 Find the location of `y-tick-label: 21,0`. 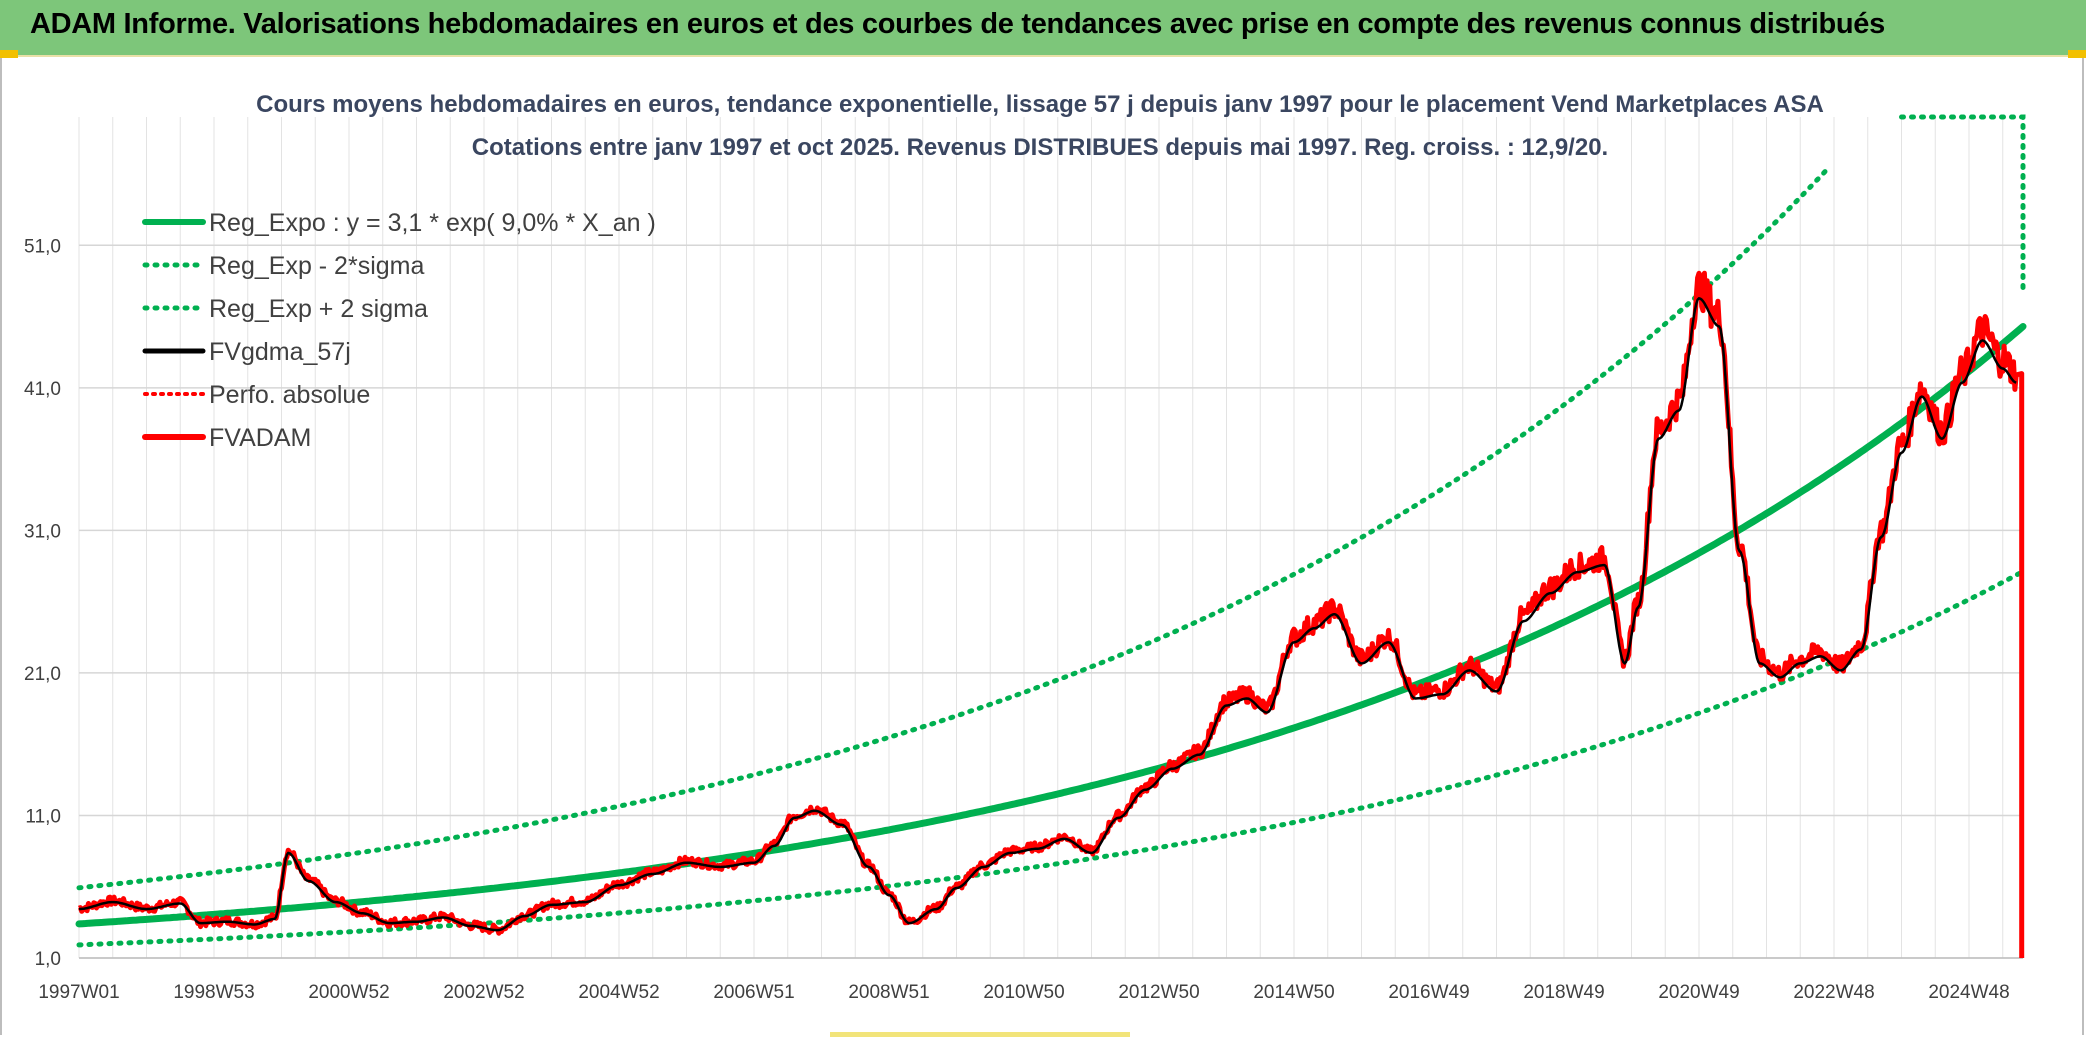

y-tick-label: 21,0 is located at coordinates (42, 674).